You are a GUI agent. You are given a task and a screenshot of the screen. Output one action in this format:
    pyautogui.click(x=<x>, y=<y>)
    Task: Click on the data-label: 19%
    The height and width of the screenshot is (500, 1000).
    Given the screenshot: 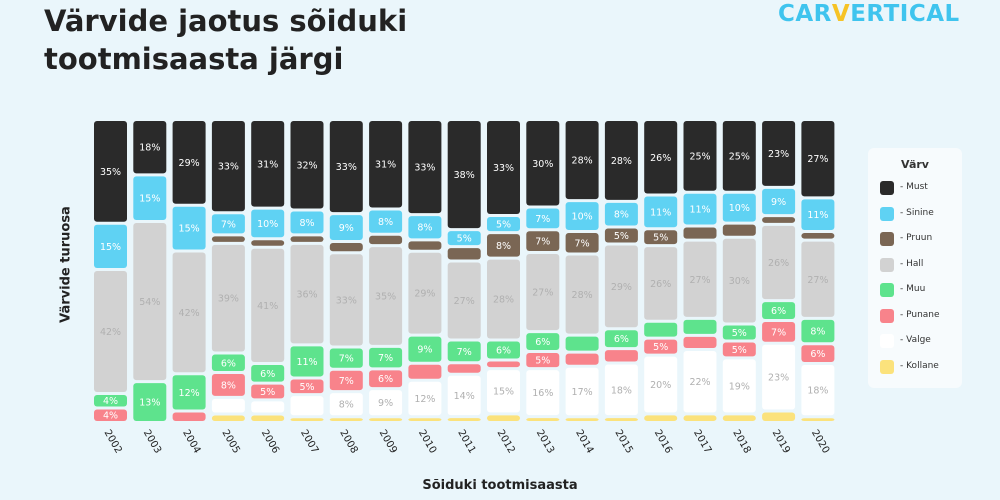 What is the action you would take?
    pyautogui.click(x=739, y=386)
    